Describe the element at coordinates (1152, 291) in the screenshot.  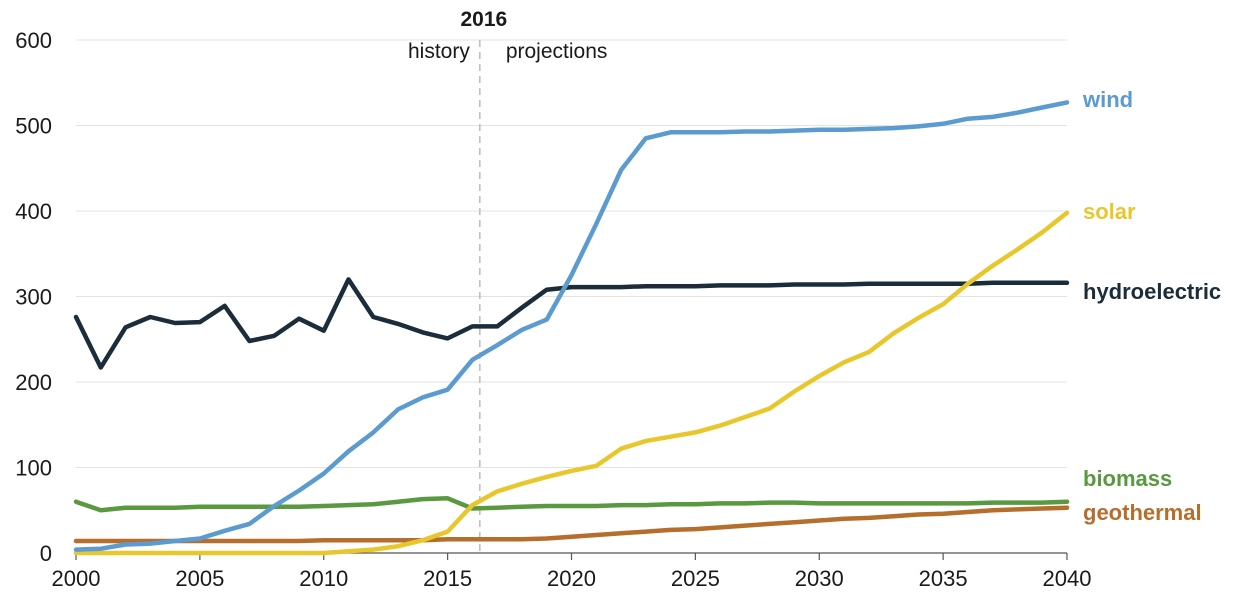
I see `series-label-hydroelectric: hydroelectric` at that location.